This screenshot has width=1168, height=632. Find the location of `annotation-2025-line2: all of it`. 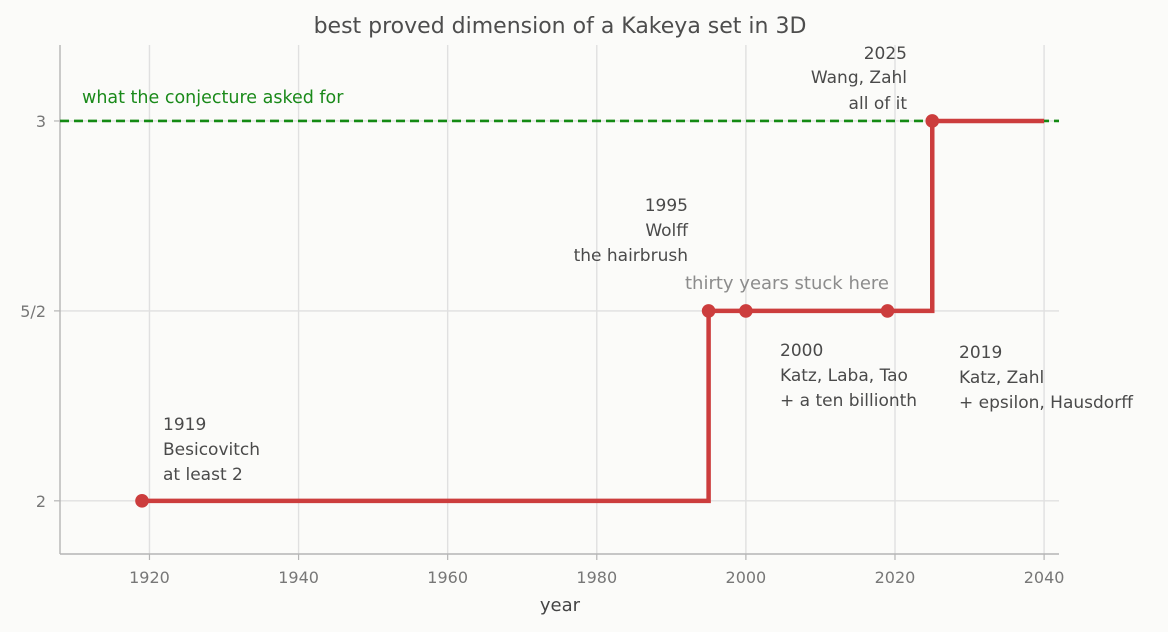

annotation-2025-line2: all of it is located at coordinates (878, 104).